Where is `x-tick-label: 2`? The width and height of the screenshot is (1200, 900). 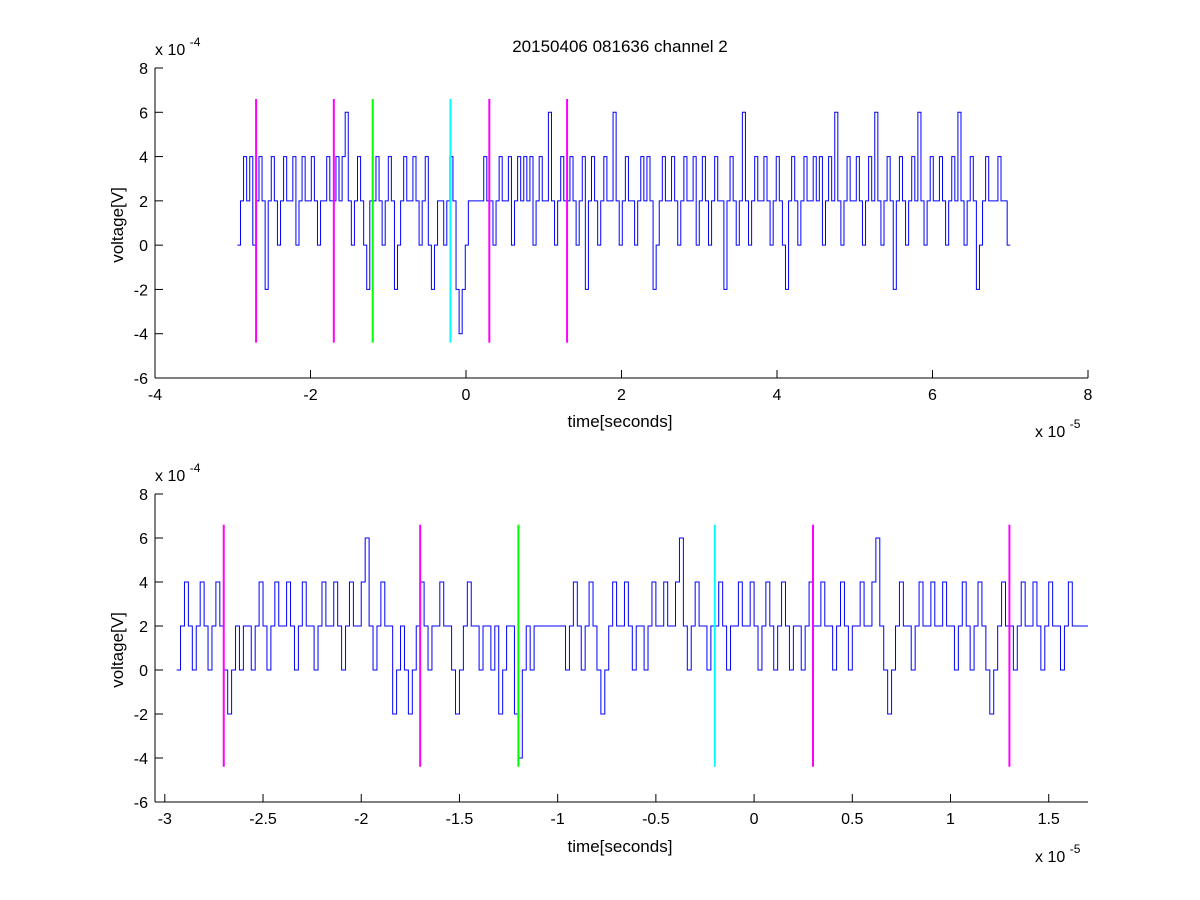
x-tick-label: 2 is located at coordinates (621, 395).